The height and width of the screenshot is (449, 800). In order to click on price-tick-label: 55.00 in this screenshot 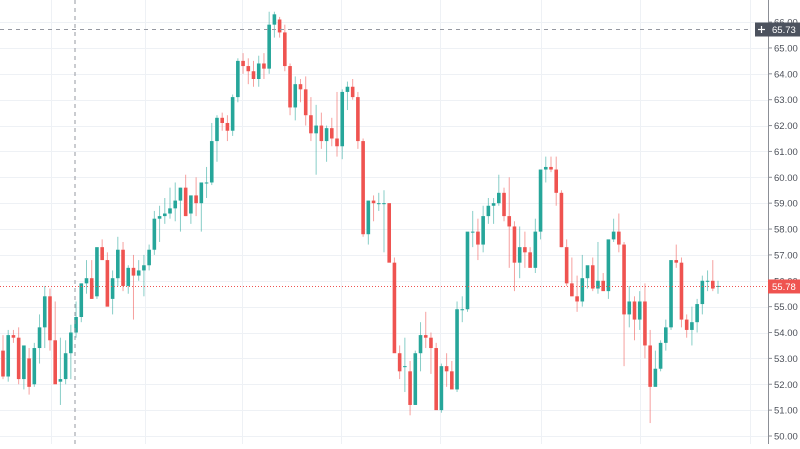, I will do `click(786, 307)`.